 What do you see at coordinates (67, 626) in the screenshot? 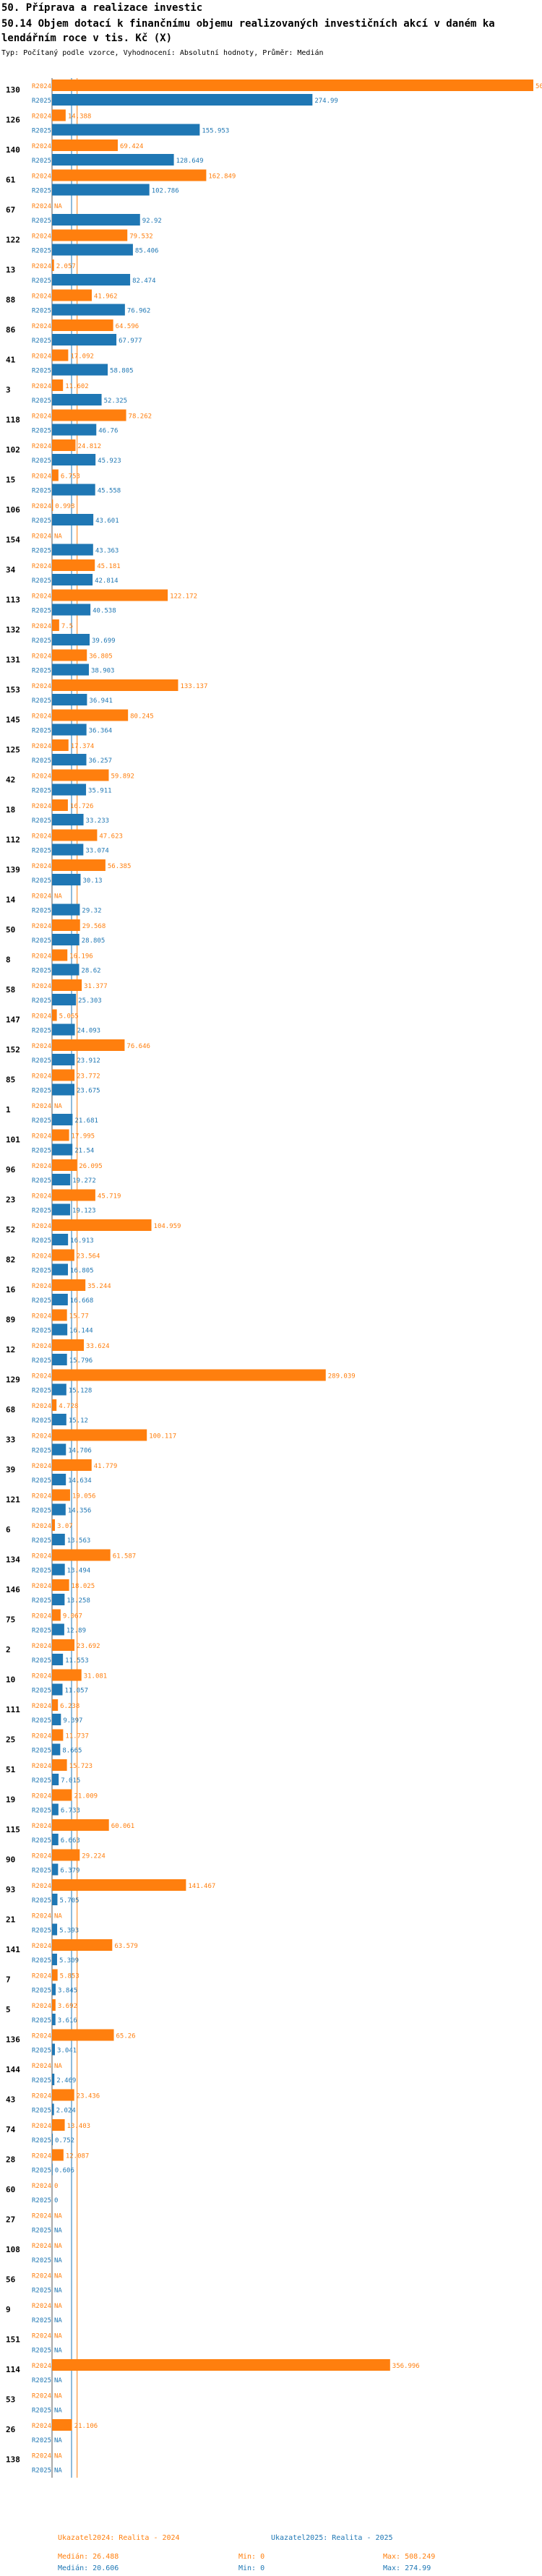
I see `data-label-r2024: 7.5` at bounding box center [67, 626].